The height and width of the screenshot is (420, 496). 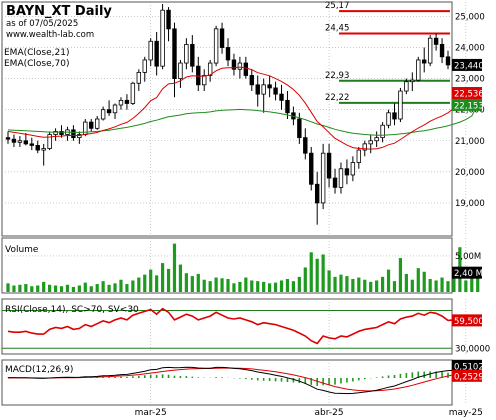 I want to click on x-tick-label: mar-25, so click(x=151, y=413).